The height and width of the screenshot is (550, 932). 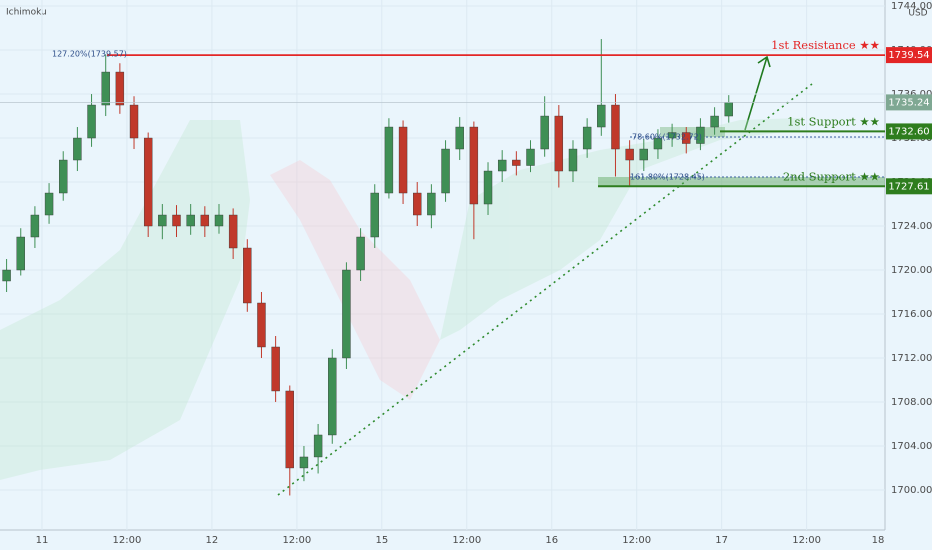 What do you see at coordinates (917, 14) in the screenshot?
I see `currency: USD` at bounding box center [917, 14].